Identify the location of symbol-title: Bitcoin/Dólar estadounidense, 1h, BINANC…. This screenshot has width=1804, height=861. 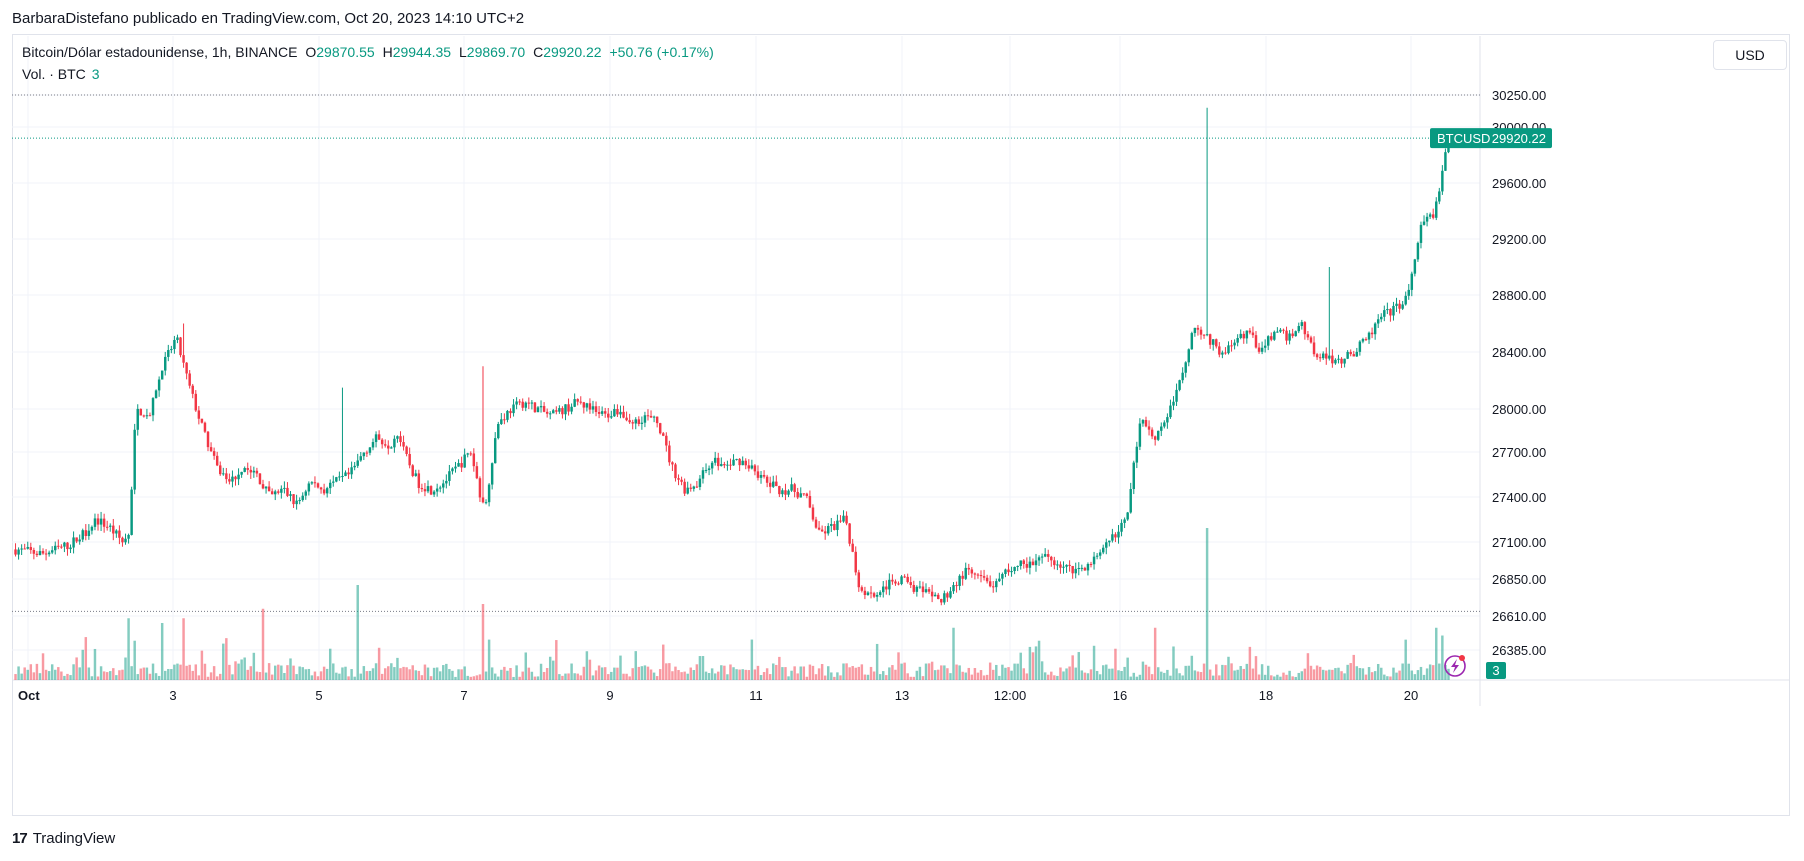
(160, 52).